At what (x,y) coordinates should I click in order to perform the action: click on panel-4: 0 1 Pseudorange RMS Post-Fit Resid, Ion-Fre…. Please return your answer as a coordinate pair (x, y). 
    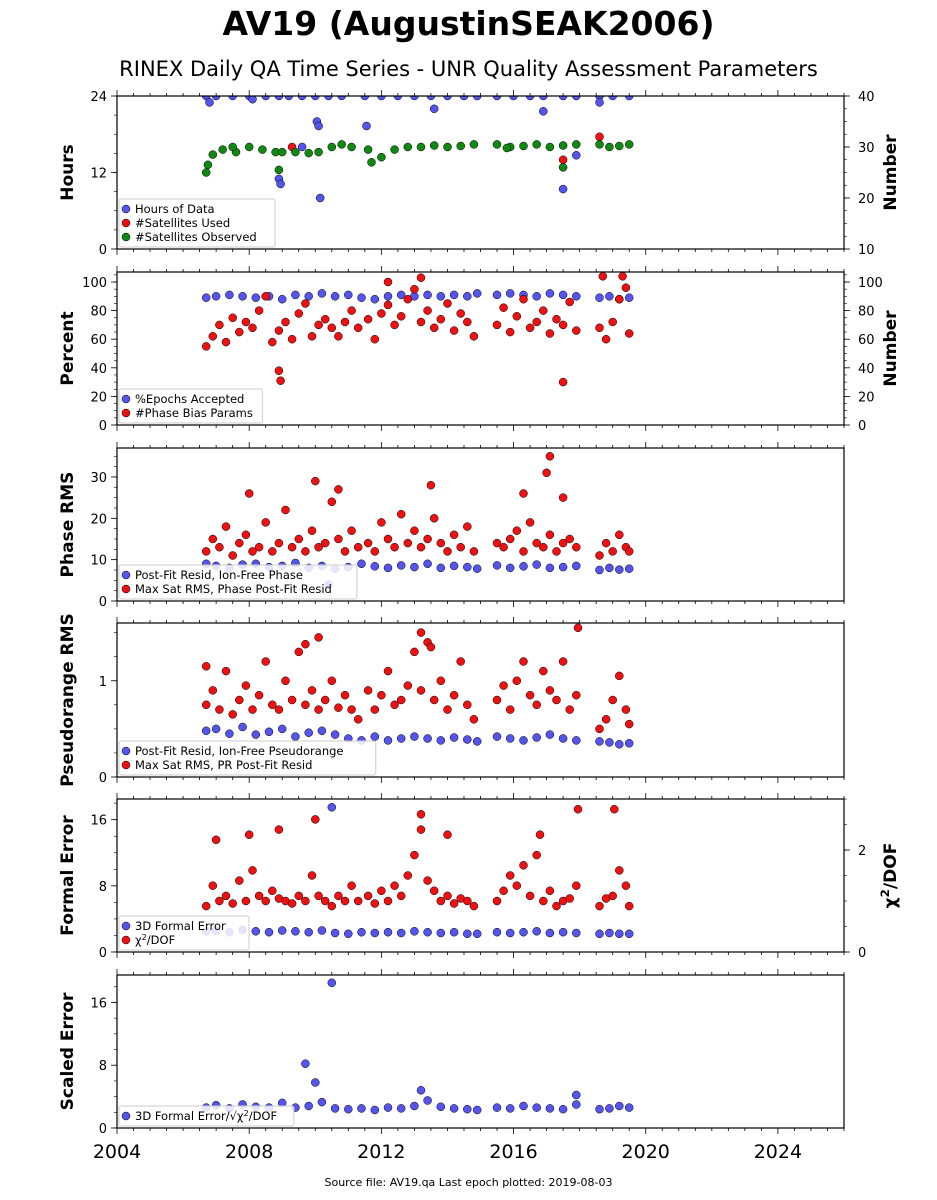
    Looking at the image, I should click on (451, 700).